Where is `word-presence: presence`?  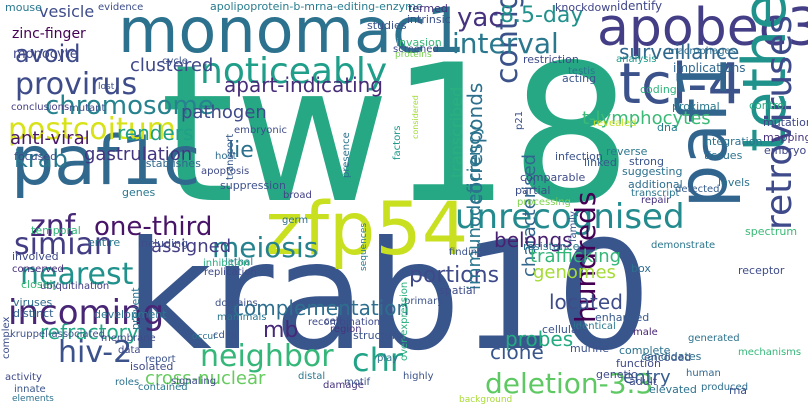 word-presence: presence is located at coordinates (346, 155).